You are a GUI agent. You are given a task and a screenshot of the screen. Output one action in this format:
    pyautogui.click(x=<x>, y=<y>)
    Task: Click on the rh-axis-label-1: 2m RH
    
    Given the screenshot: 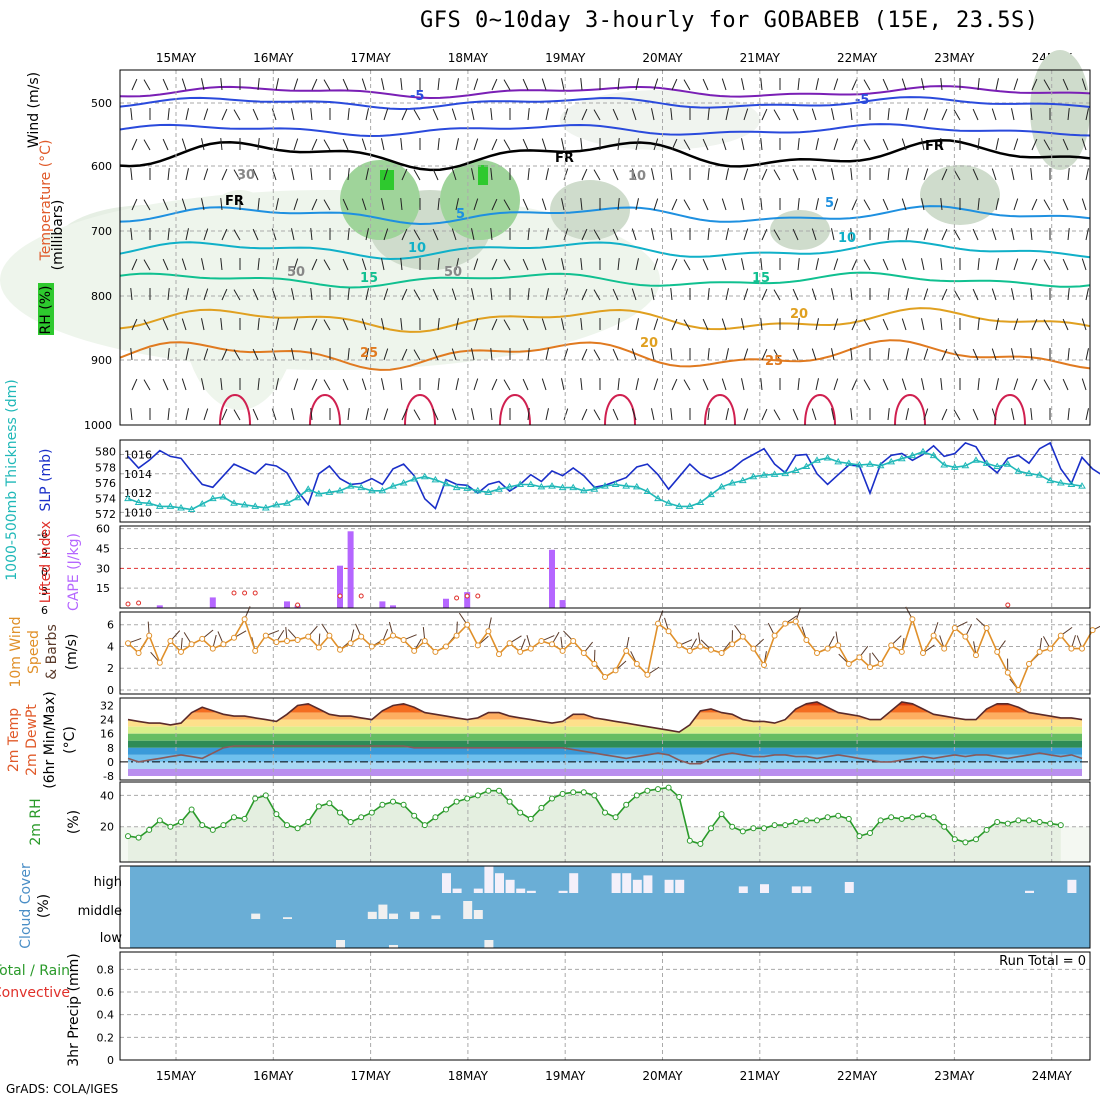 What is the action you would take?
    pyautogui.click(x=36, y=821)
    